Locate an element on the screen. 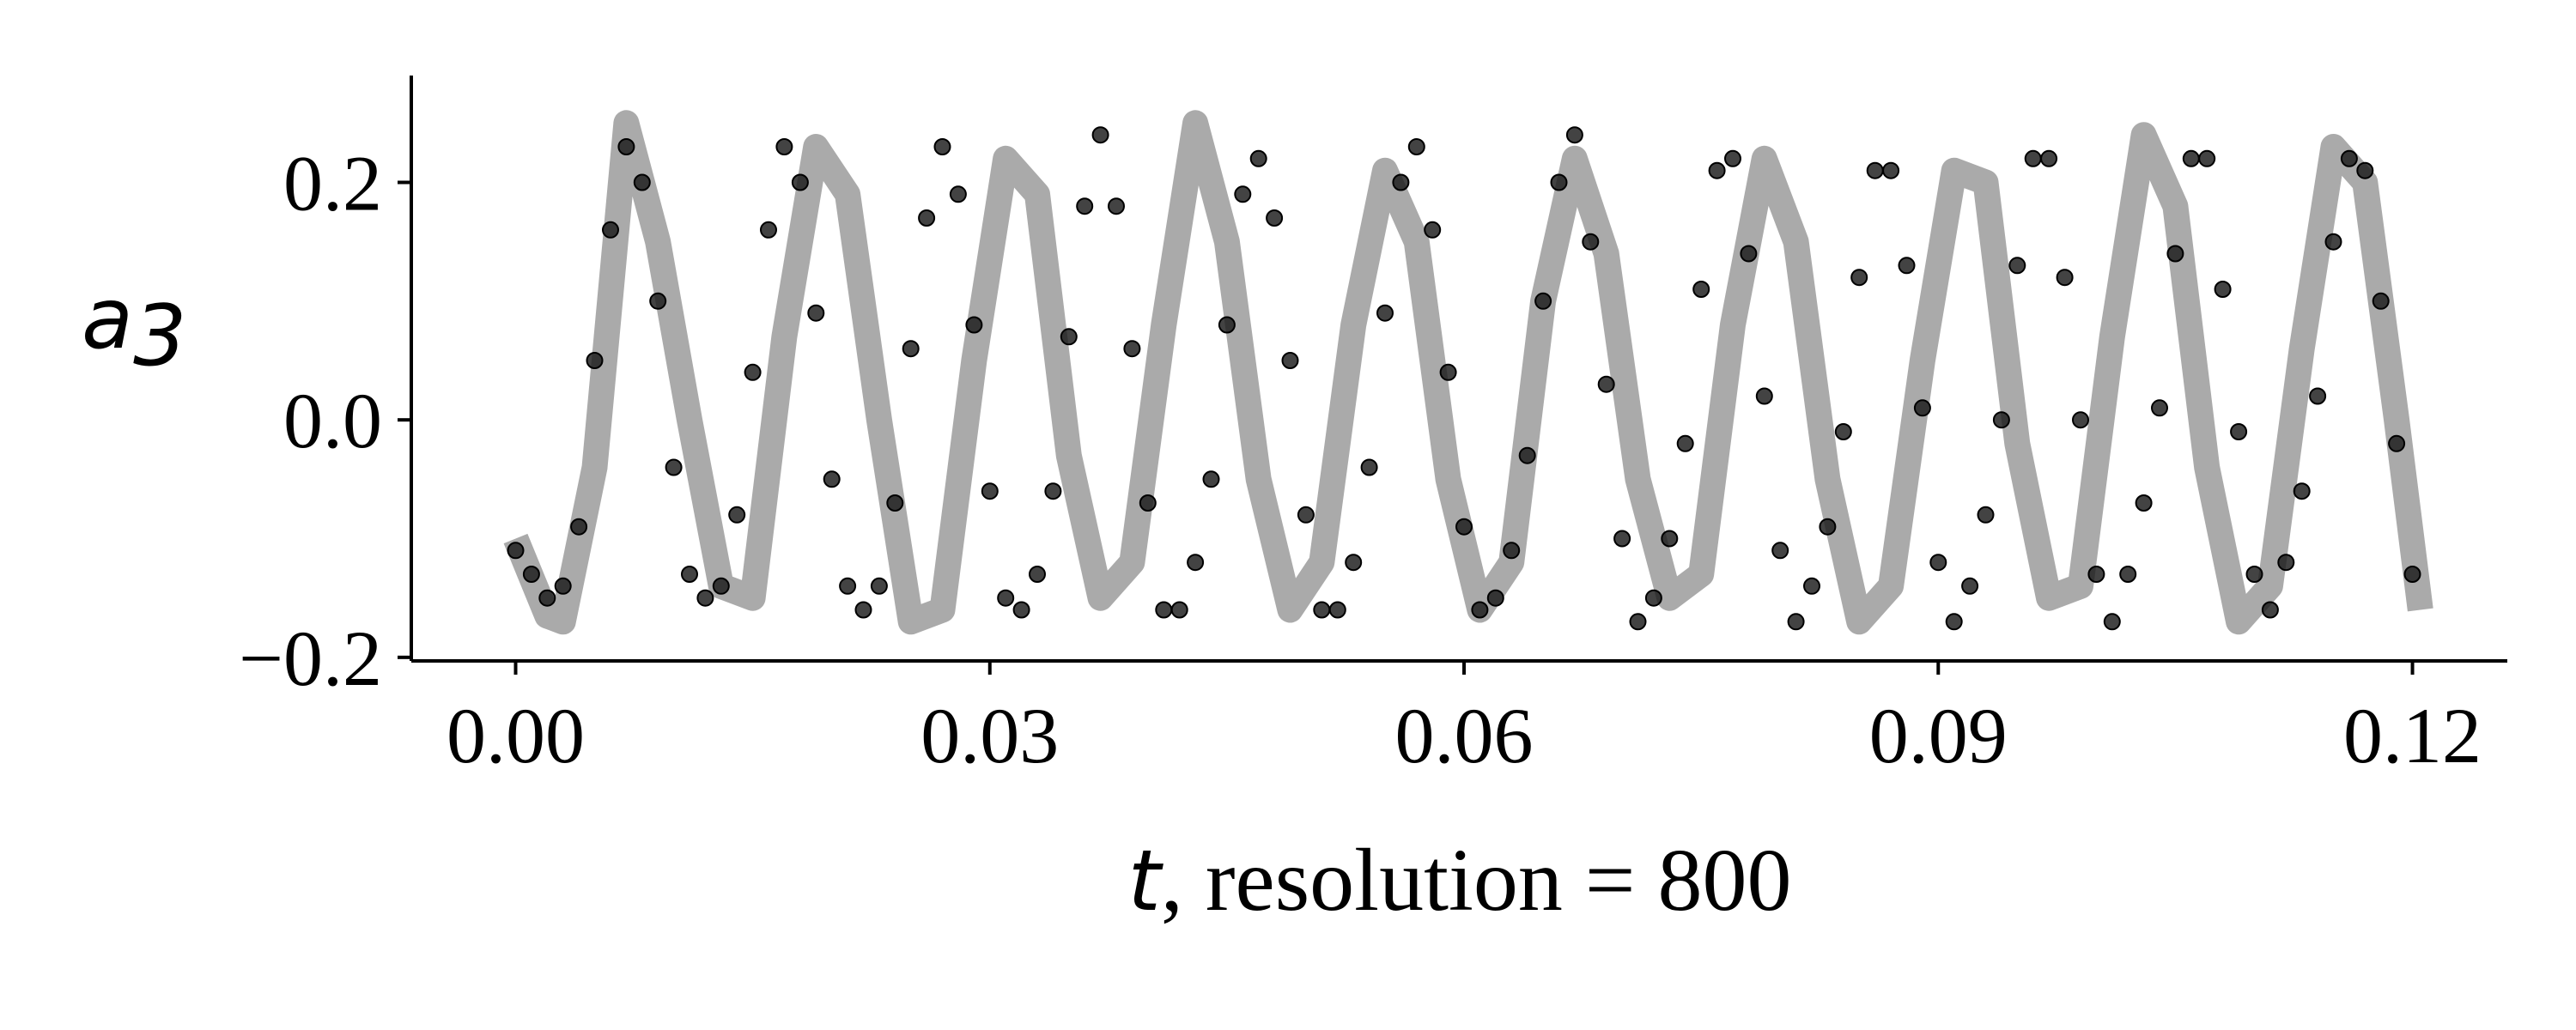 The height and width of the screenshot is (1030, 2576). y-axis-label-sub: 3 is located at coordinates (159, 336).